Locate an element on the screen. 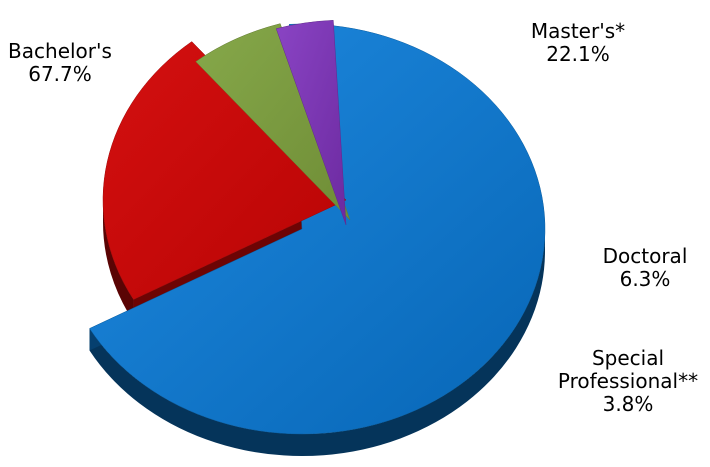 This screenshot has width=710, height=467. slice-category-label: Professional** is located at coordinates (628, 381).